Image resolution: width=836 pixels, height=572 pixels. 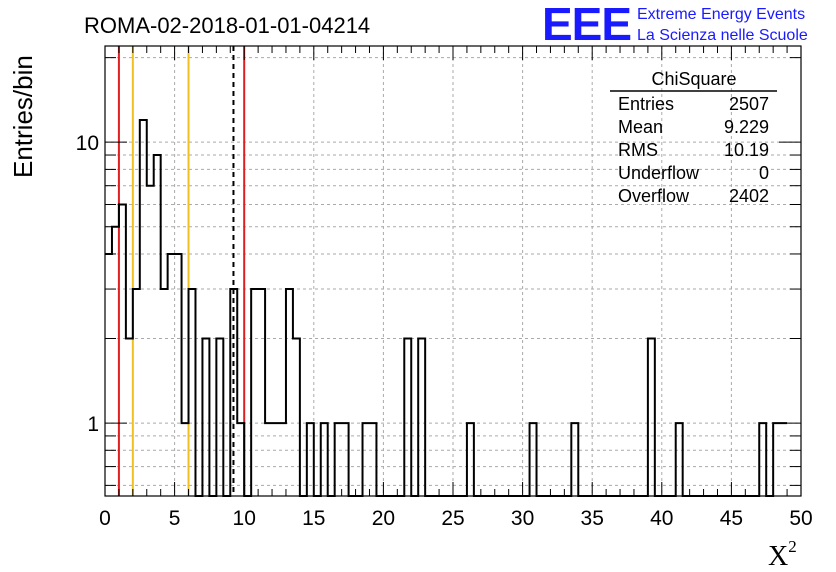 What do you see at coordinates (244, 518) in the screenshot?
I see `x-tick-label: 10` at bounding box center [244, 518].